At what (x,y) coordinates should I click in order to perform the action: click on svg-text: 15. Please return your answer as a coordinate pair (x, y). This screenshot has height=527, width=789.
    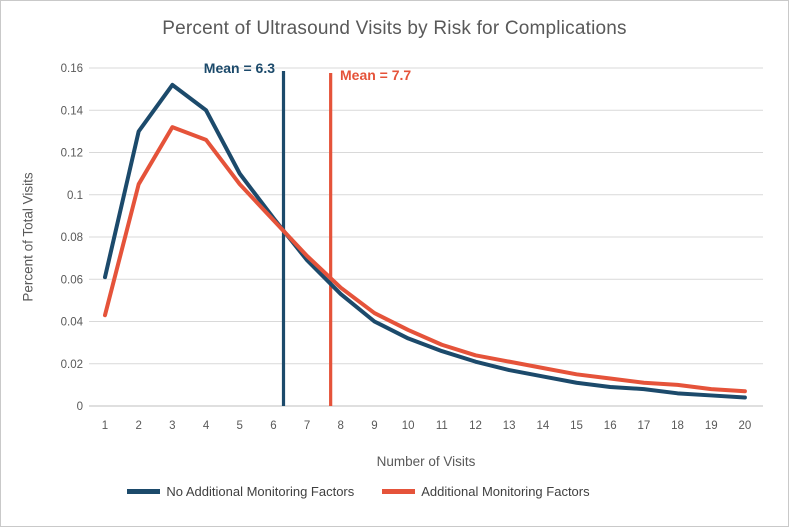
    Looking at the image, I should click on (576, 426).